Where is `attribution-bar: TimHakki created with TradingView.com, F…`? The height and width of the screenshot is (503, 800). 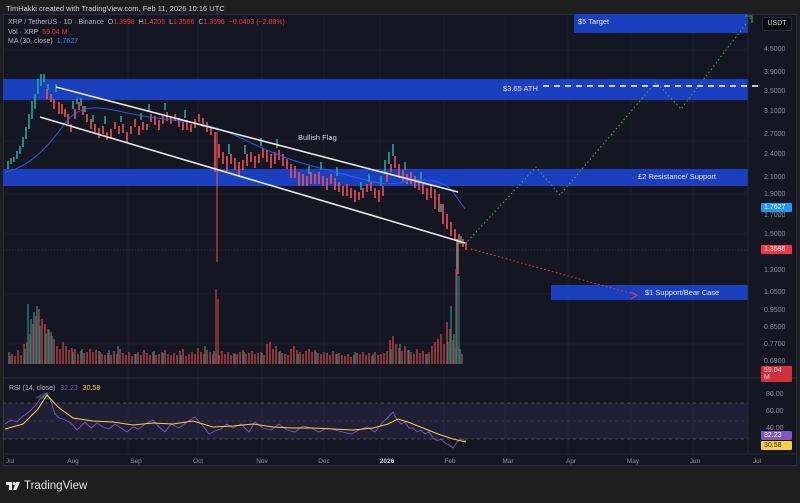
attribution-bar: TimHakki created with TradingView.com, F… is located at coordinates (400, 7).